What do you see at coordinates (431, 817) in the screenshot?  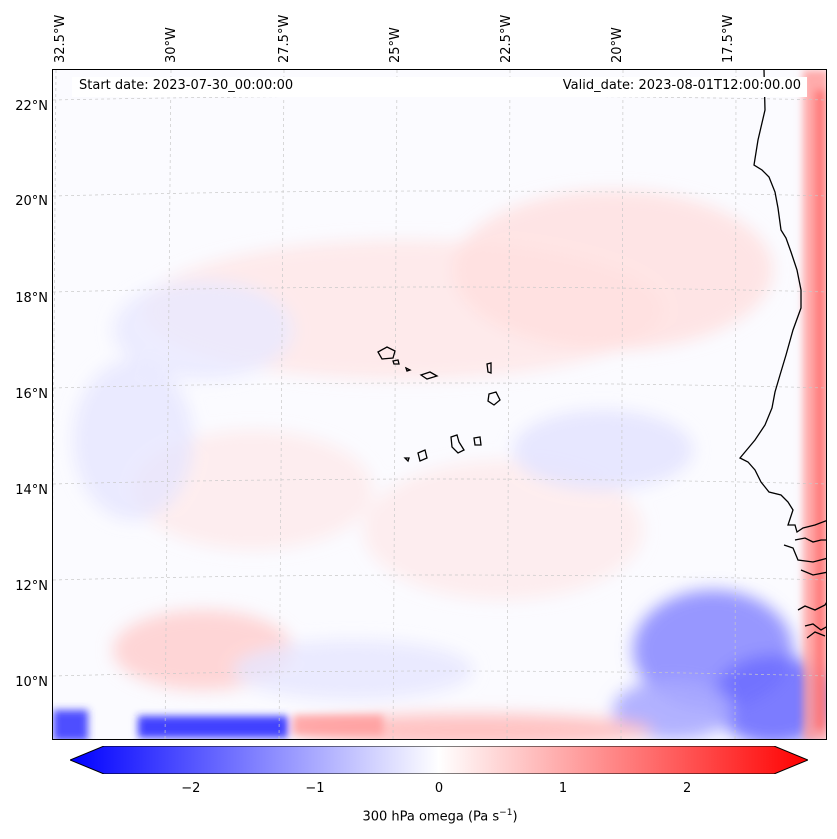 I see `colorbar-label-text: 300 hPa omega (Pa s` at bounding box center [431, 817].